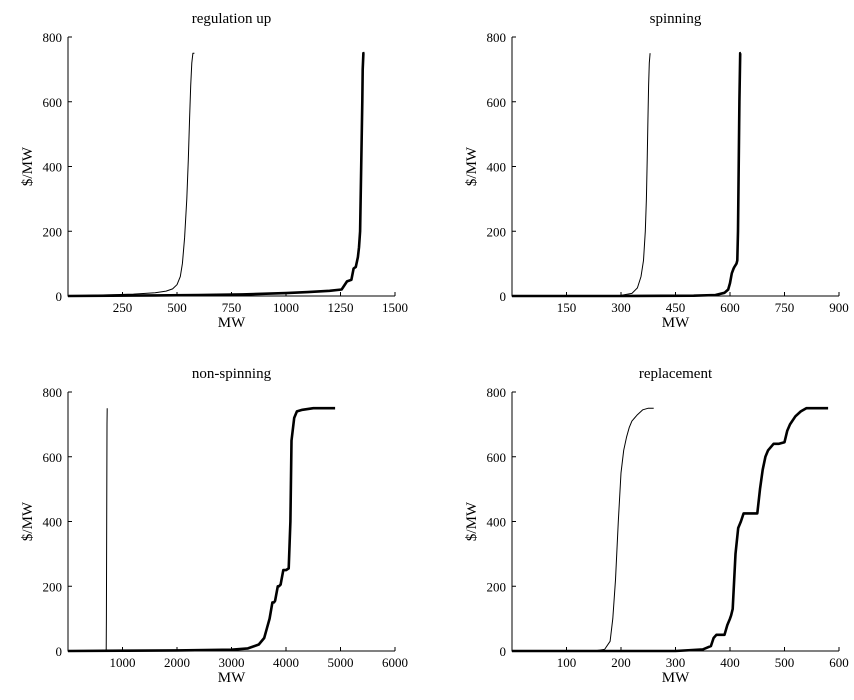 The height and width of the screenshot is (700, 854). What do you see at coordinates (341, 662) in the screenshot?
I see `x-tick-label: 5000` at bounding box center [341, 662].